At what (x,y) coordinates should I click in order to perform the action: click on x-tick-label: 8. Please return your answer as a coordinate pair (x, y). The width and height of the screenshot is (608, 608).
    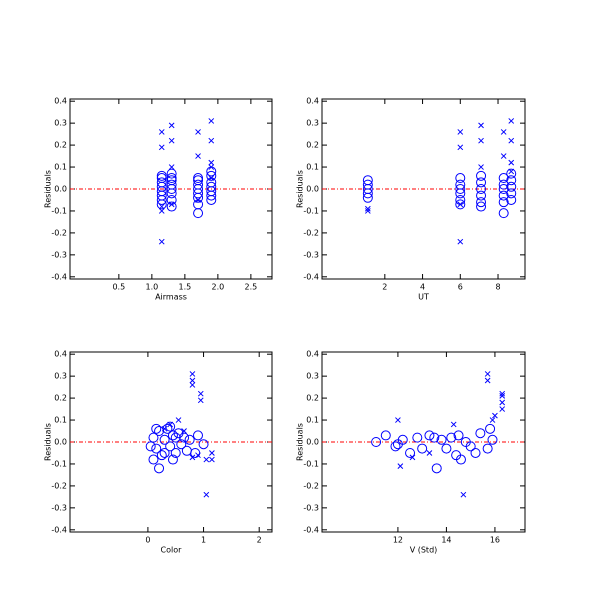
    Looking at the image, I should click on (497, 287).